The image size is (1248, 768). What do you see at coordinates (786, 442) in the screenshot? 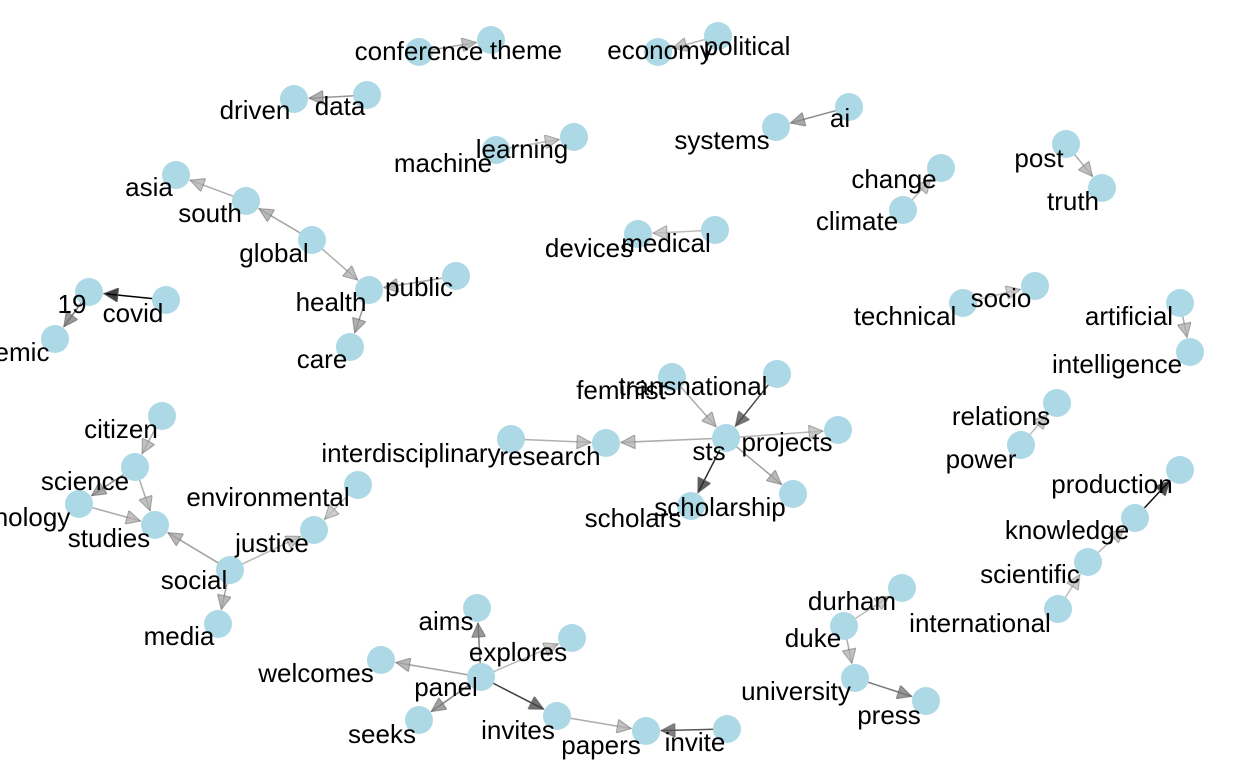
I see `node-label-projects: projects` at bounding box center [786, 442].